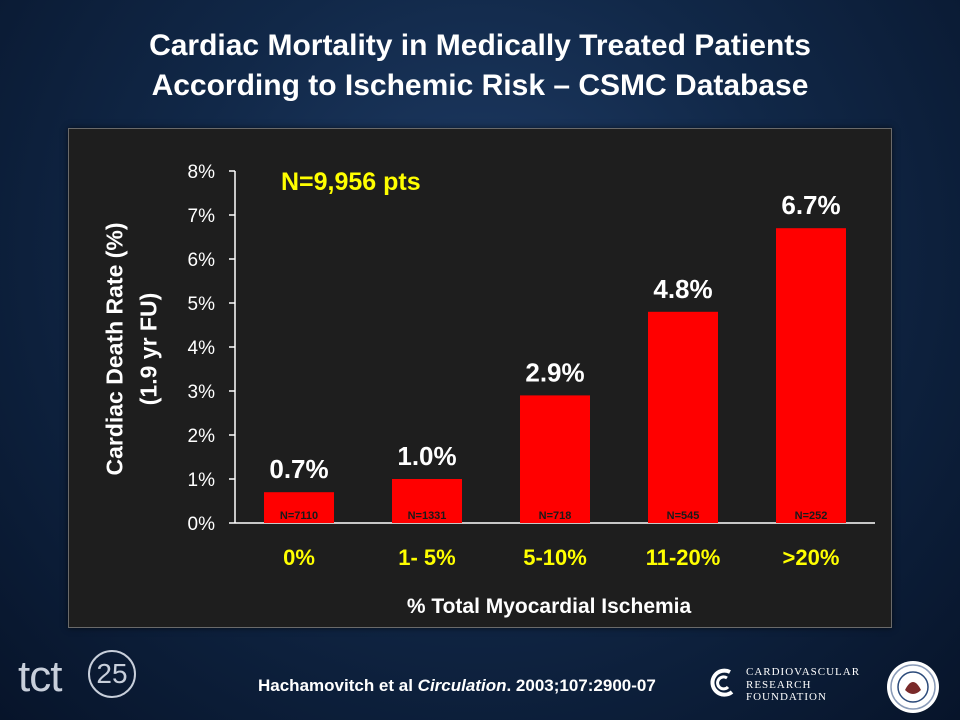 This screenshot has height=720, width=960. Describe the element at coordinates (554, 372) in the screenshot. I see `bar-value-label: 2.9%` at that location.